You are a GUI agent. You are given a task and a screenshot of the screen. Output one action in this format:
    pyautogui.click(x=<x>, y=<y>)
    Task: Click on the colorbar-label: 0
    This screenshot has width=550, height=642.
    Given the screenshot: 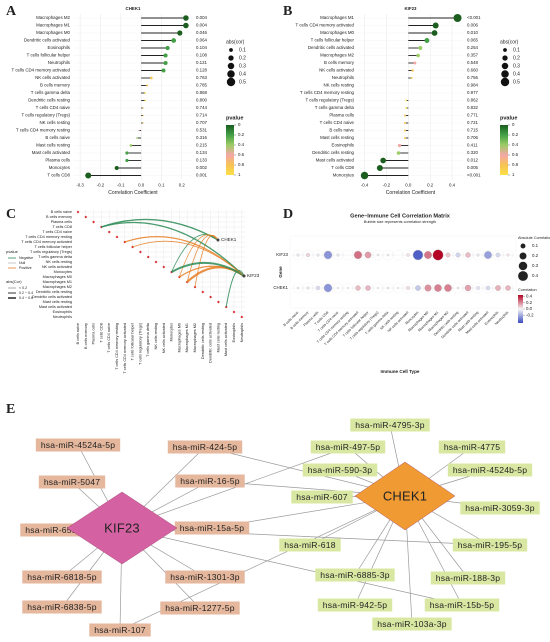 What is the action you would take?
    pyautogui.click(x=239, y=124)
    